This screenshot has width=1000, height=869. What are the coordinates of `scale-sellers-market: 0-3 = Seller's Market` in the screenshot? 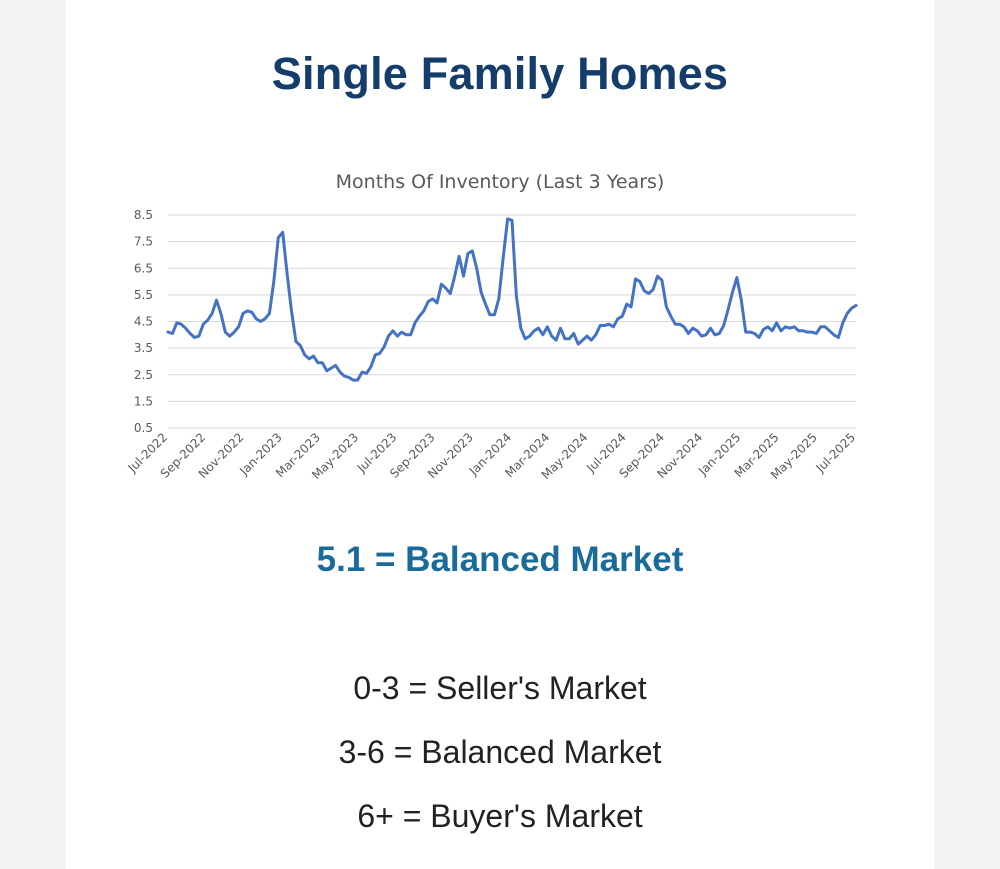 It's located at (500, 688).